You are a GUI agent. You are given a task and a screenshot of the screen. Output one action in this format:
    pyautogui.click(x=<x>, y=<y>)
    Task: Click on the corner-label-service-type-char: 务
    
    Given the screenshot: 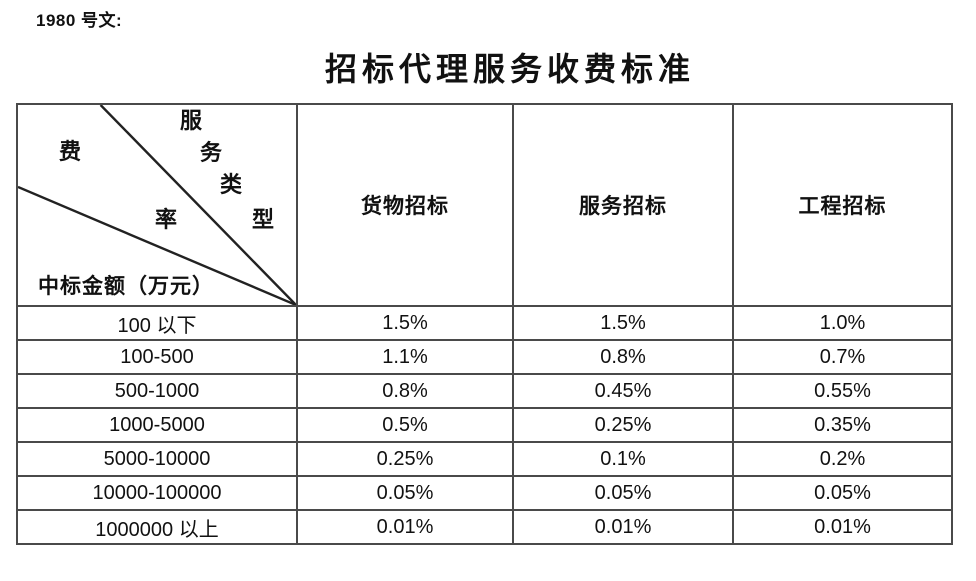 What is the action you would take?
    pyautogui.click(x=211, y=152)
    